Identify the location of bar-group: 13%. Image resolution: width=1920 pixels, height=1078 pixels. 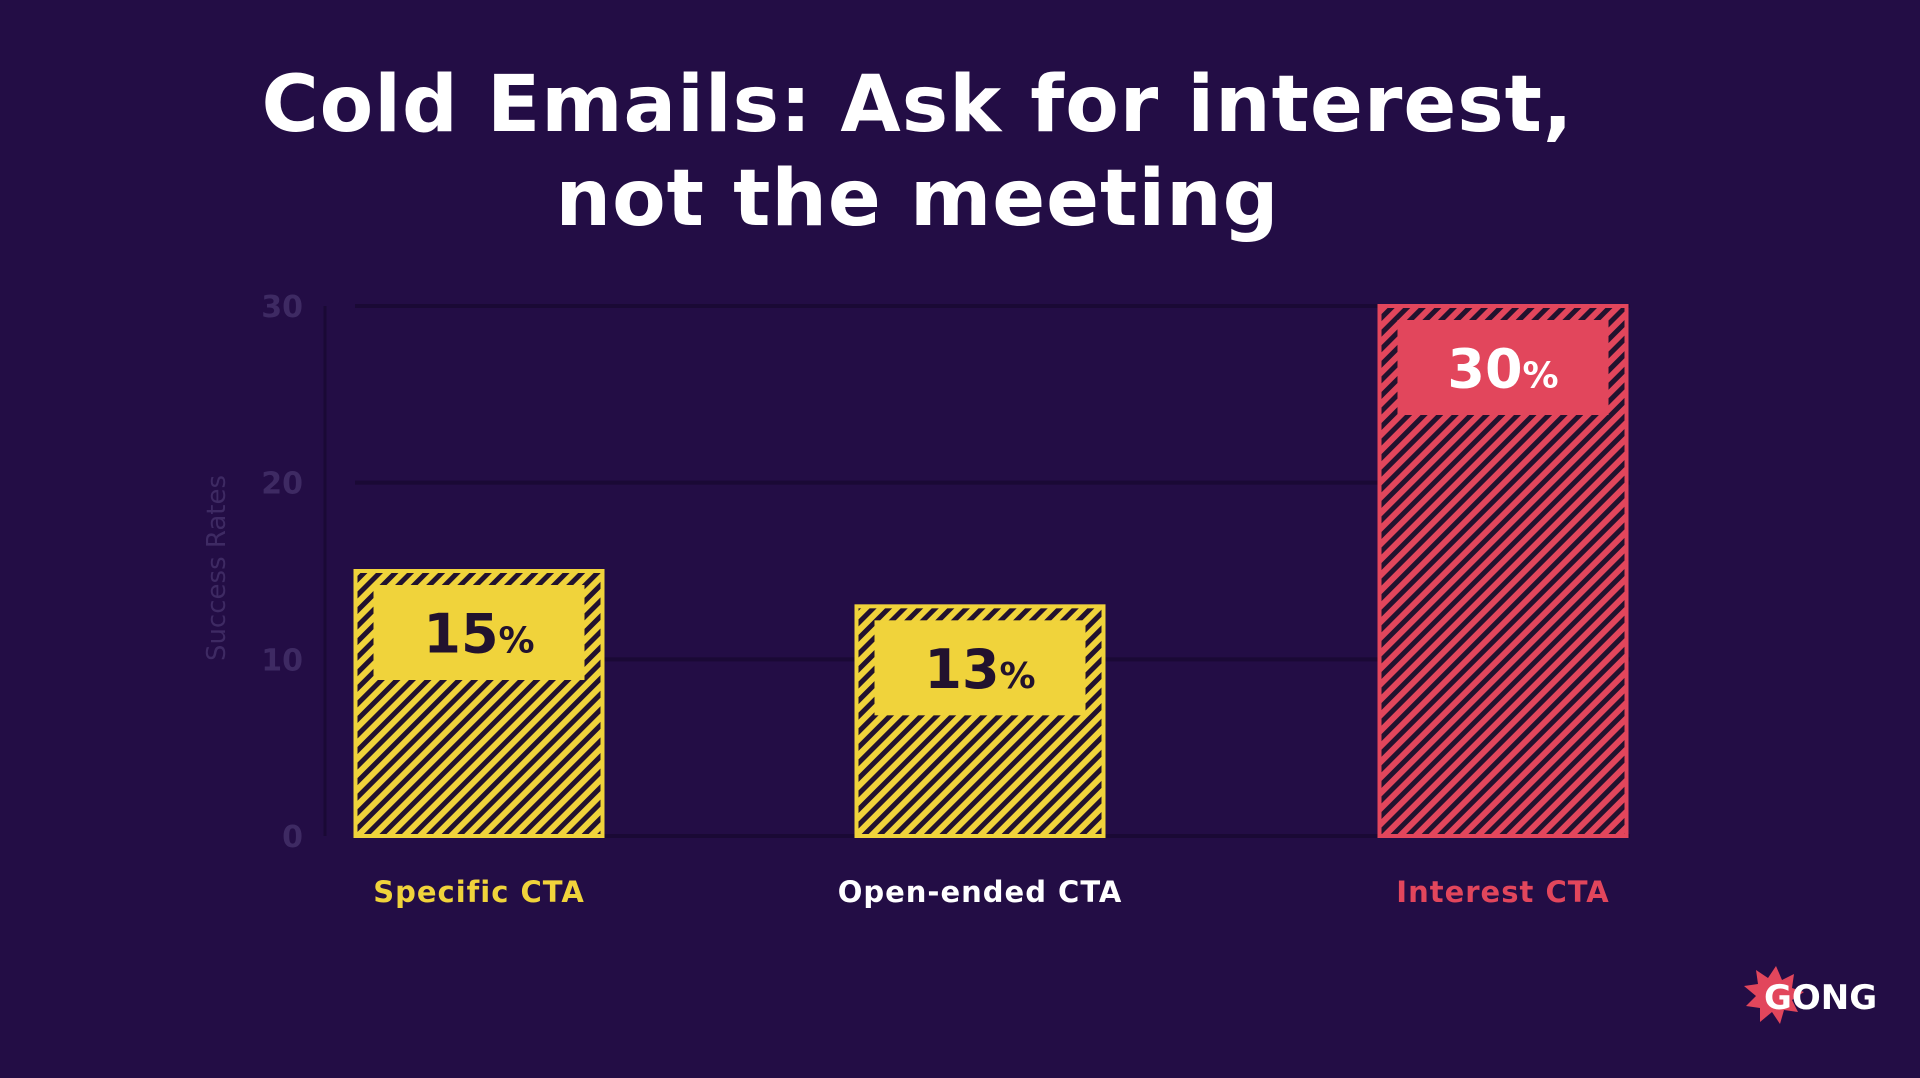
(980, 721).